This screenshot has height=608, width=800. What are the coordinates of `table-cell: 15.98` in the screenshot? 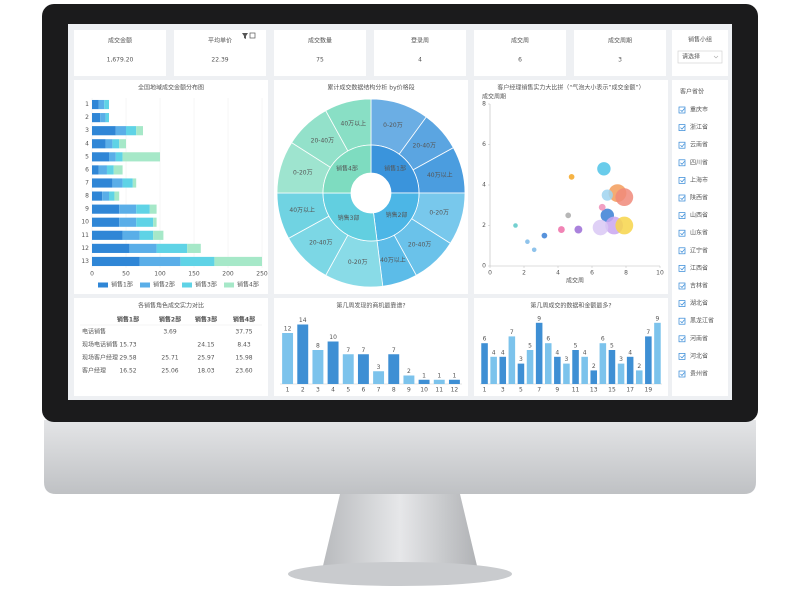 It's located at (243, 358).